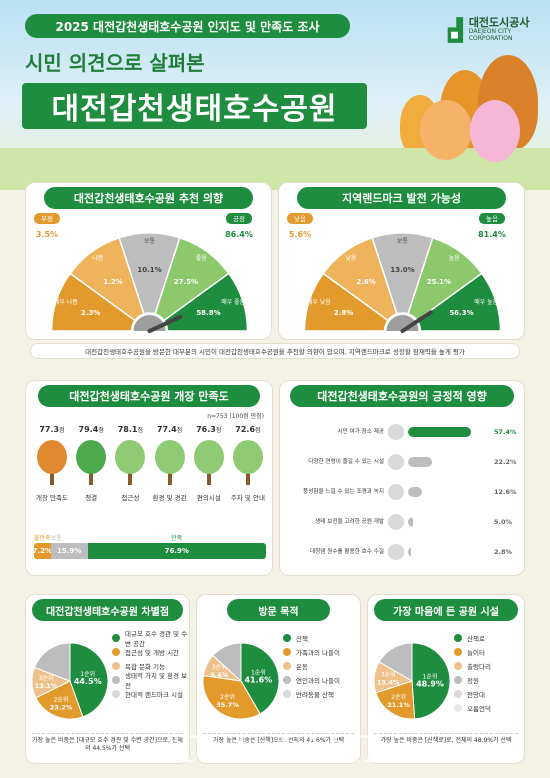 This screenshot has width=550, height=778. I want to click on gauge-segment-label: 매우 낮음, so click(319, 302).